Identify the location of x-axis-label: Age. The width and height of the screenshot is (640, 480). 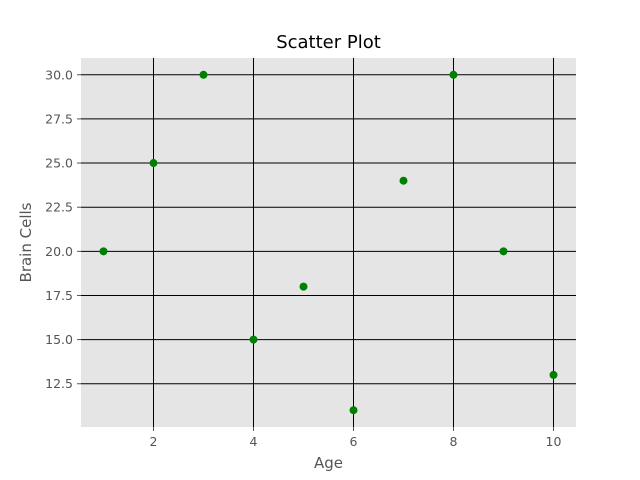
(328, 463).